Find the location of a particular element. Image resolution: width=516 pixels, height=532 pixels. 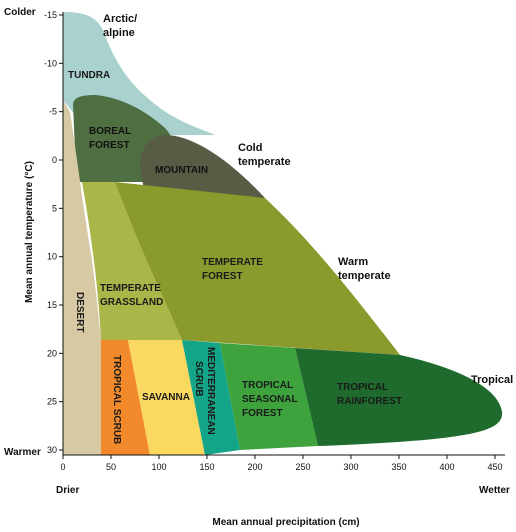

zone-cold-temperate-label: Cold temperate is located at coordinates (264, 155).